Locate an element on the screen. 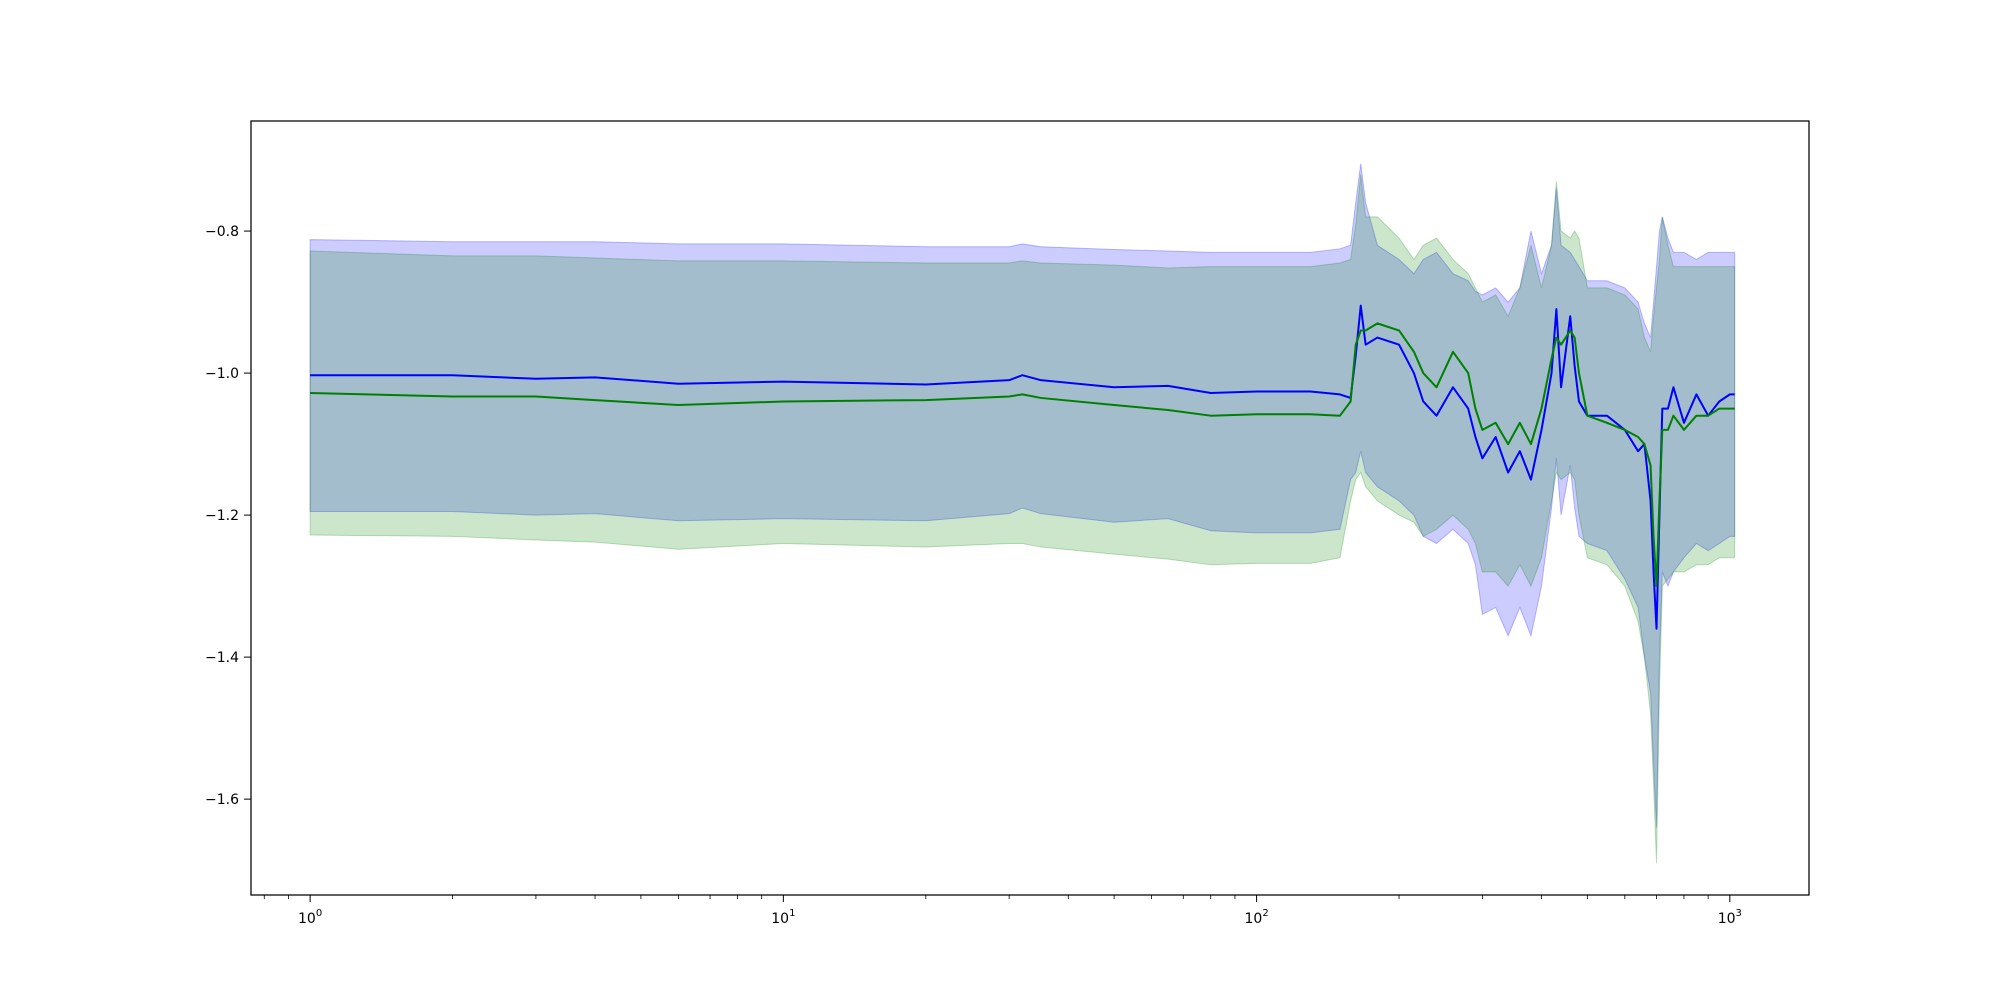 Image resolution: width=2000 pixels, height=1000 pixels. y-tick-label-2: −1.2 is located at coordinates (222, 516).